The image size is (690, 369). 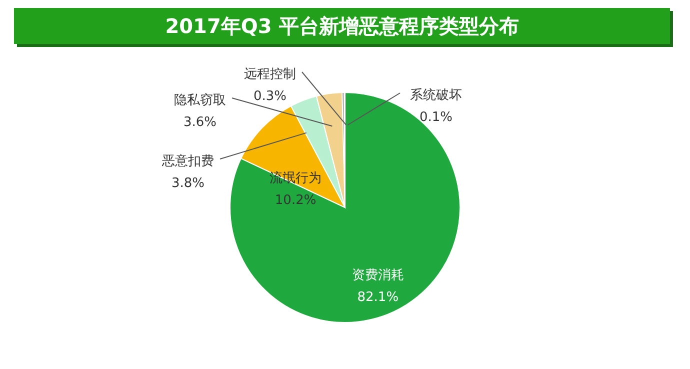 What do you see at coordinates (200, 122) in the screenshot?
I see `data-label: 3.6%` at bounding box center [200, 122].